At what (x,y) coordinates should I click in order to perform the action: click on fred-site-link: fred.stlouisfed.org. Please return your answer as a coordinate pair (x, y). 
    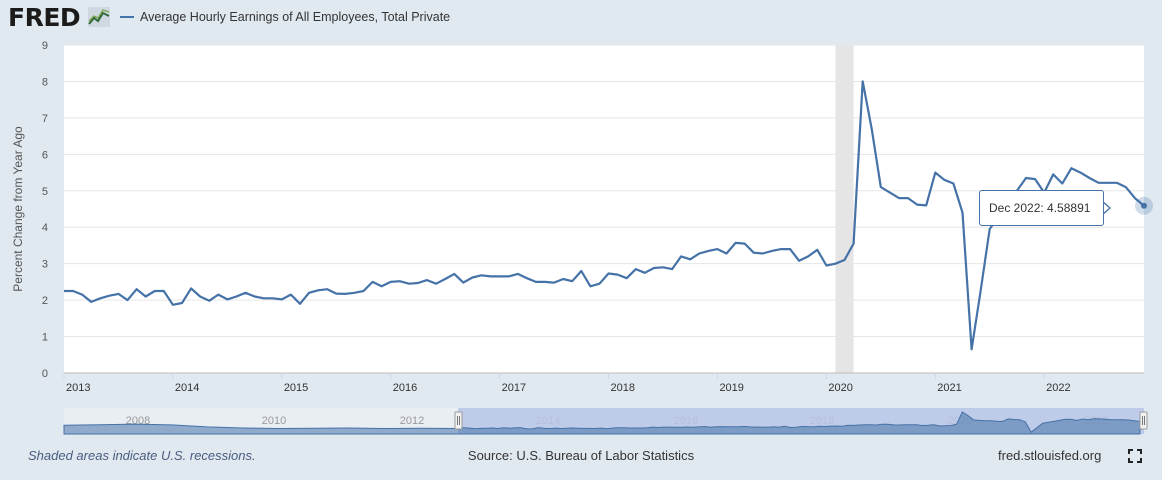
    Looking at the image, I should click on (1050, 455).